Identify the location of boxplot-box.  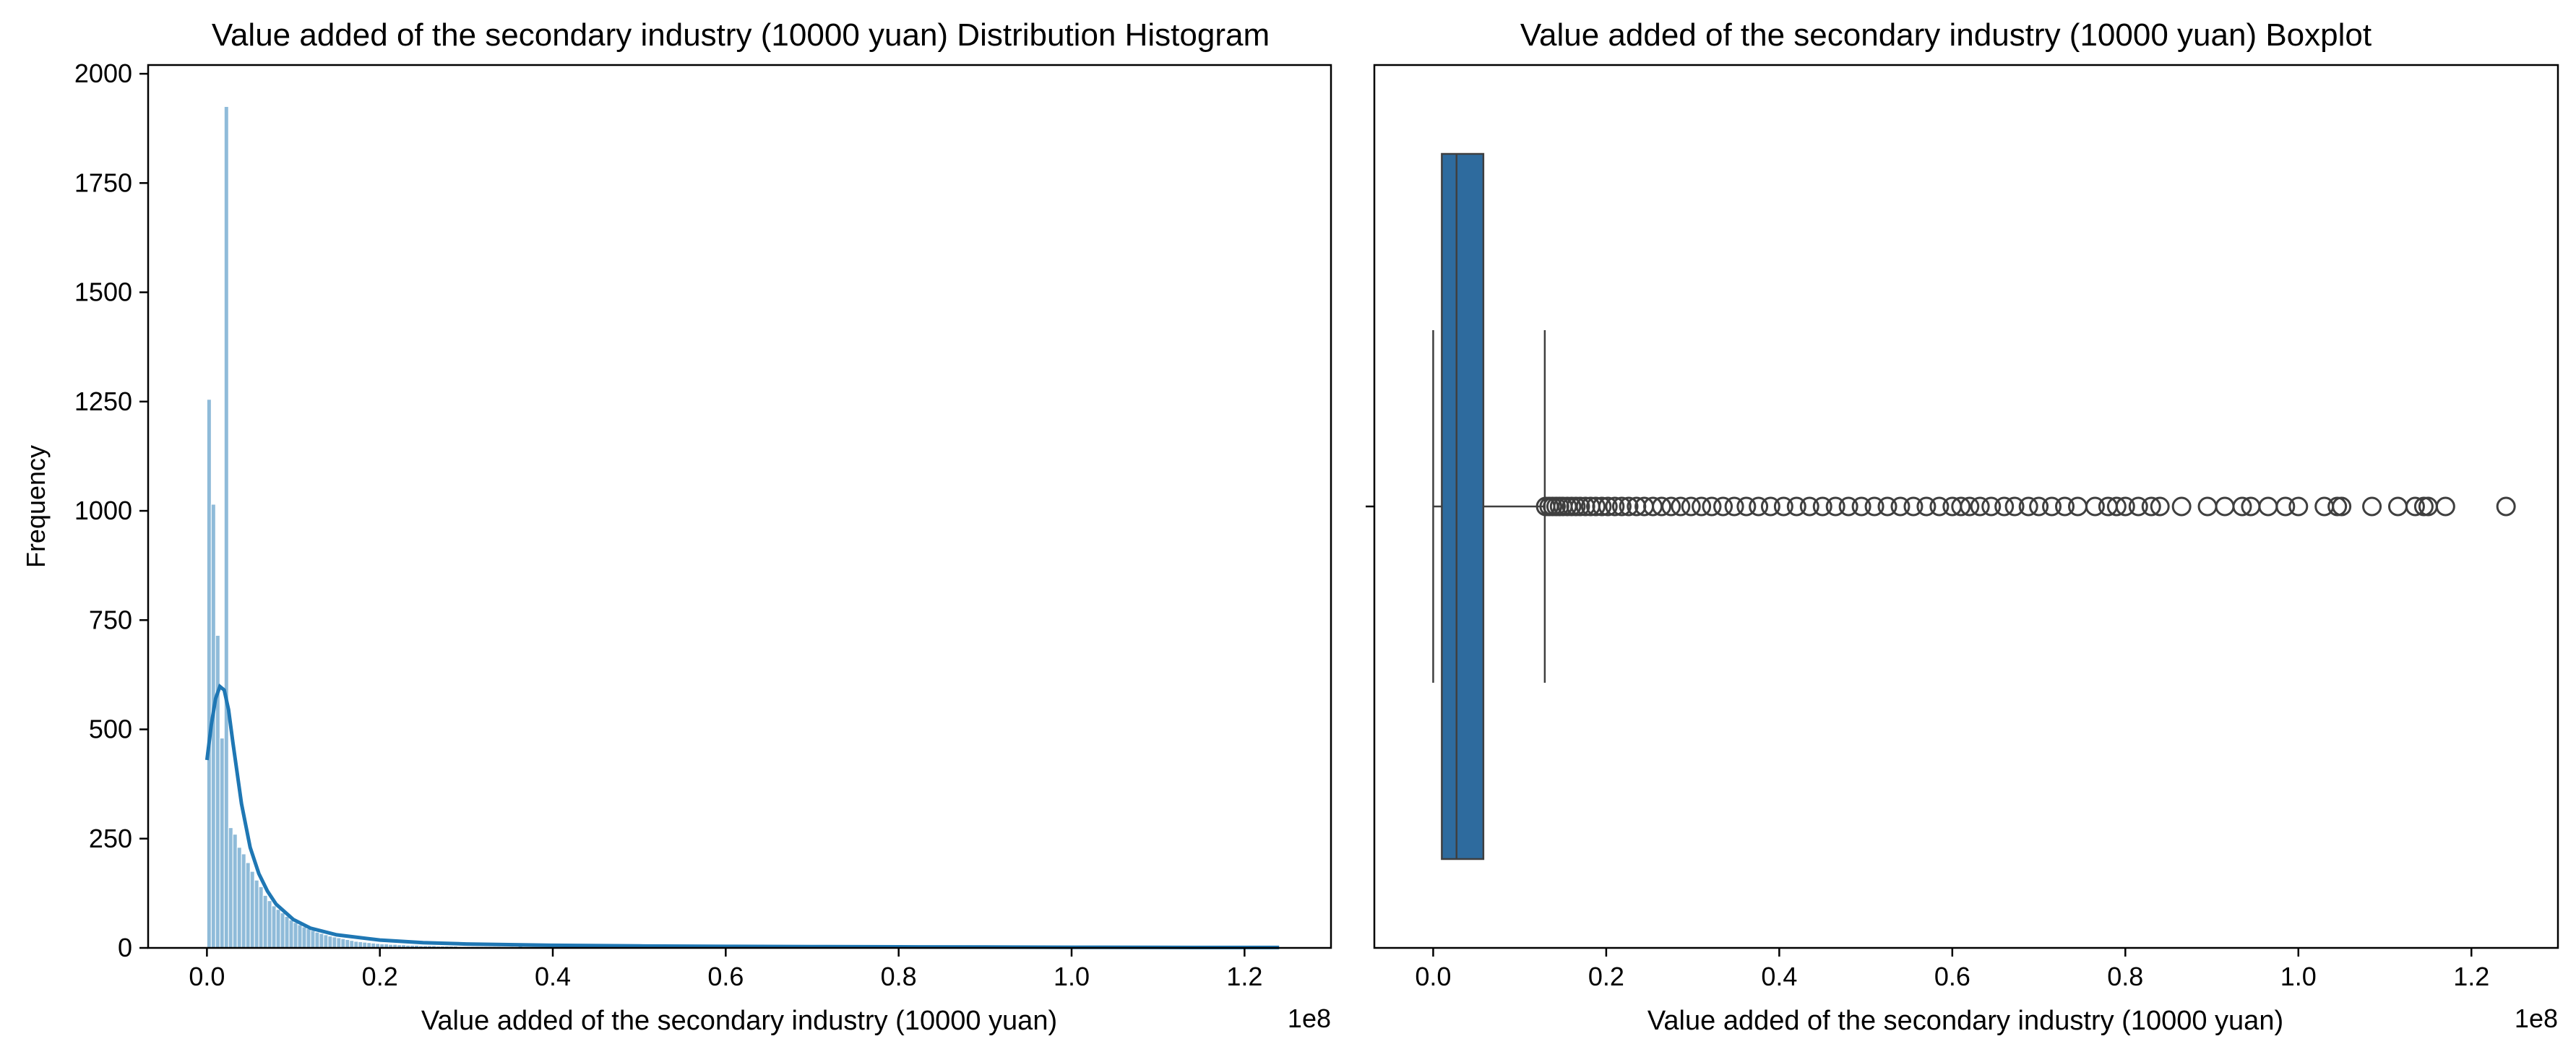
(1463, 506).